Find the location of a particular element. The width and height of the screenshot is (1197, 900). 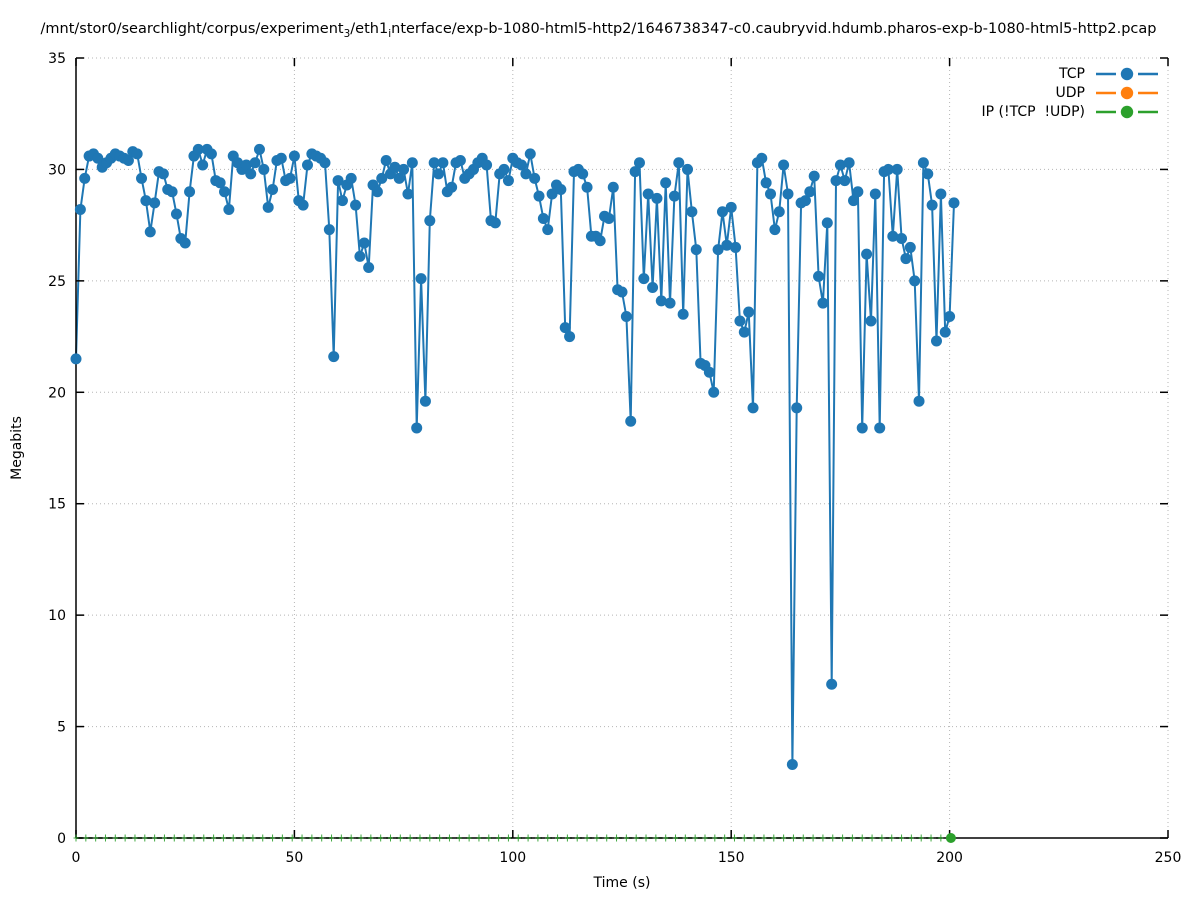

ip-end-point is located at coordinates (950, 838).